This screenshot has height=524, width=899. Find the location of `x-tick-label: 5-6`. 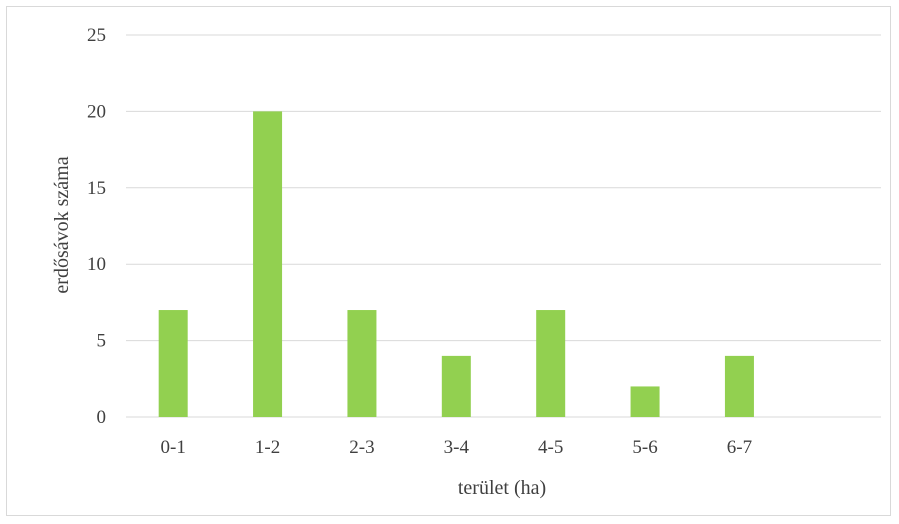

x-tick-label: 5-6 is located at coordinates (644, 447).